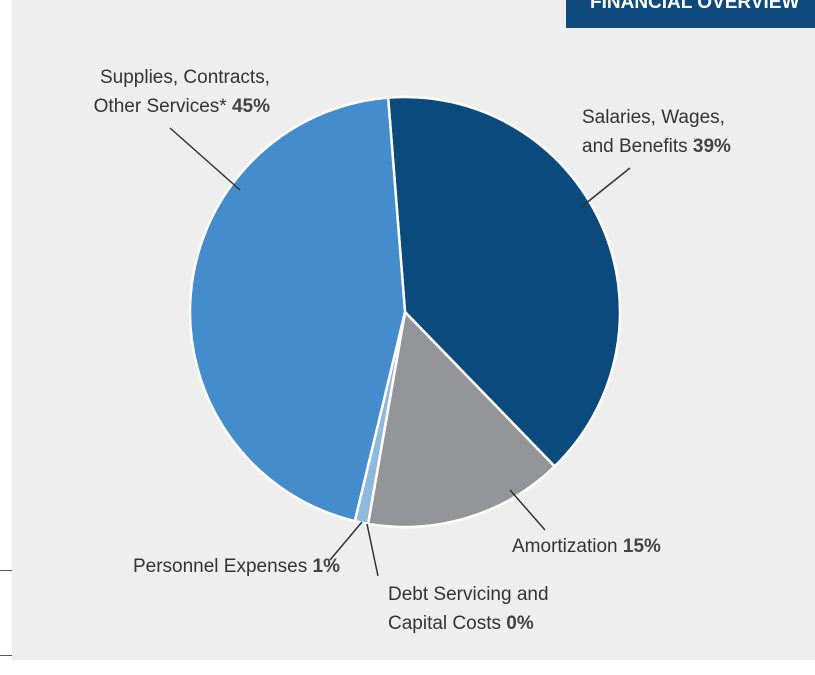 The image size is (815, 675). I want to click on slice-label: Personnel Expenses 1%, so click(200, 566).